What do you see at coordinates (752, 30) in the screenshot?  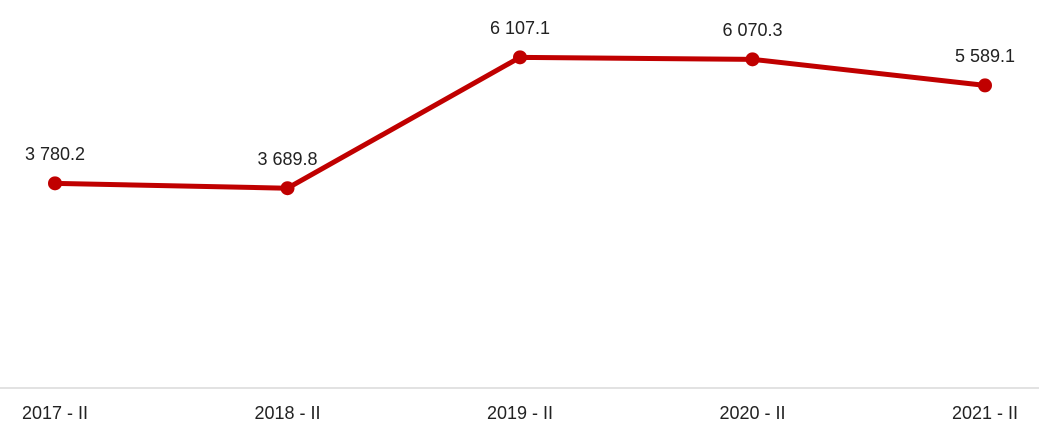 I see `data-label: 6 070.3` at bounding box center [752, 30].